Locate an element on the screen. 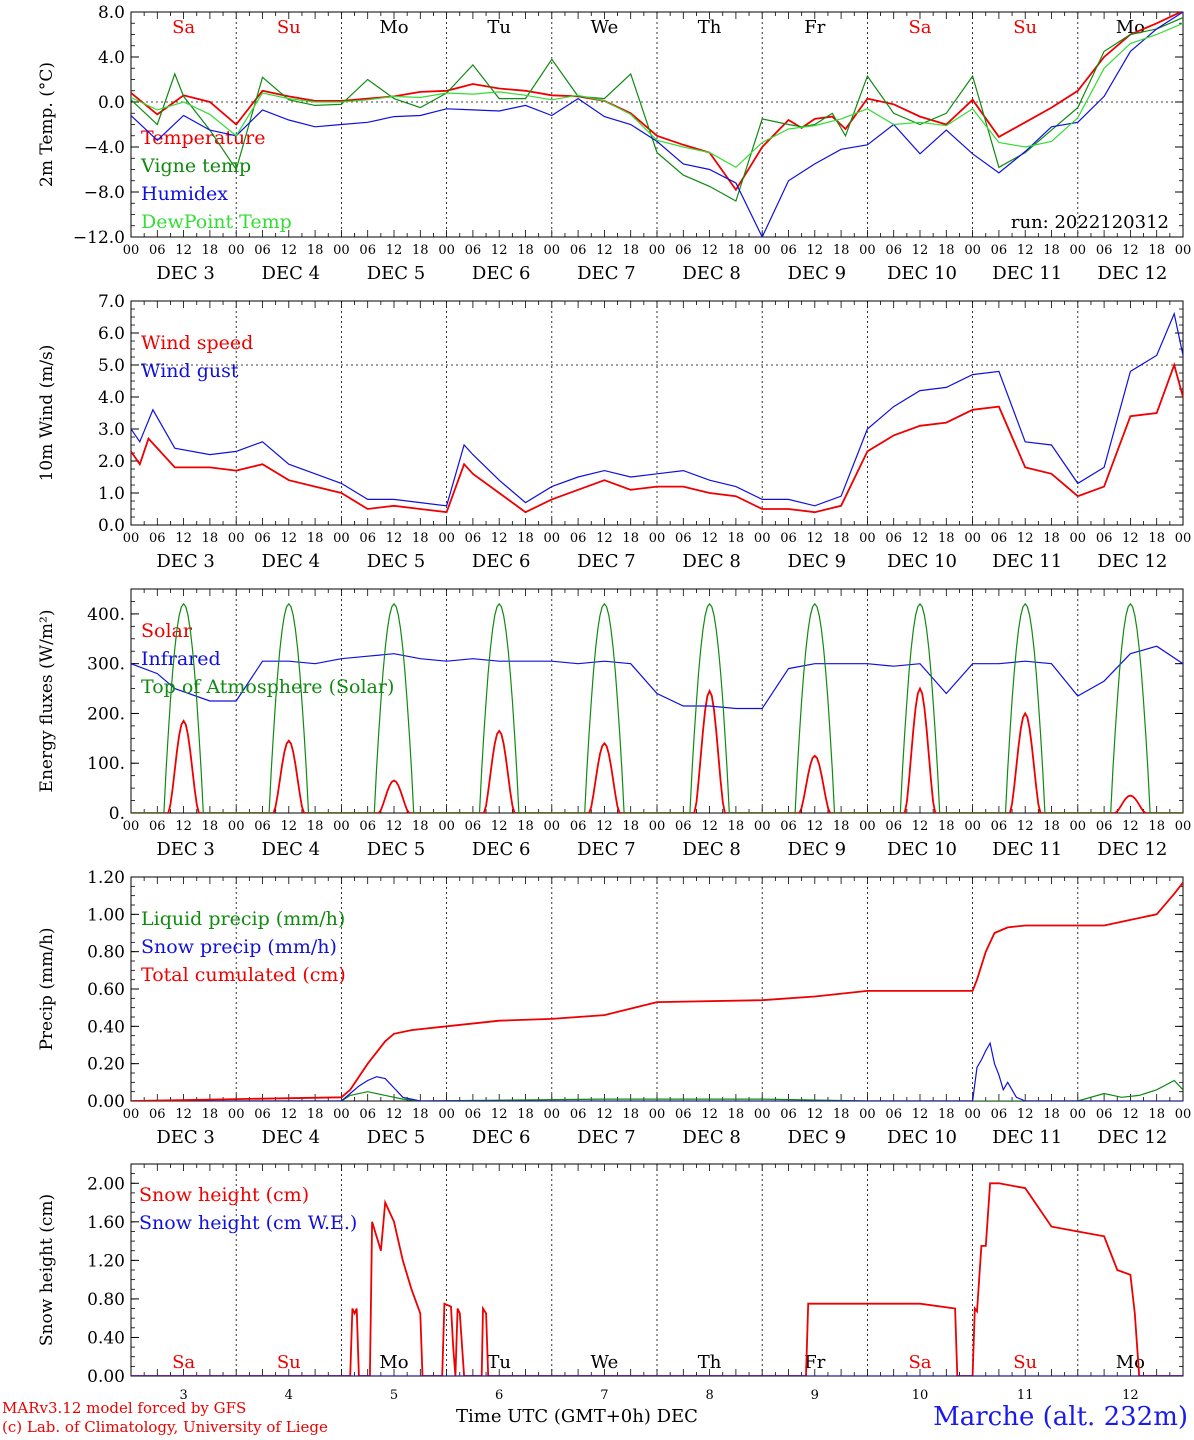 This screenshot has width=1194, height=1440. date-label: DEC 12 is located at coordinates (1132, 1137).